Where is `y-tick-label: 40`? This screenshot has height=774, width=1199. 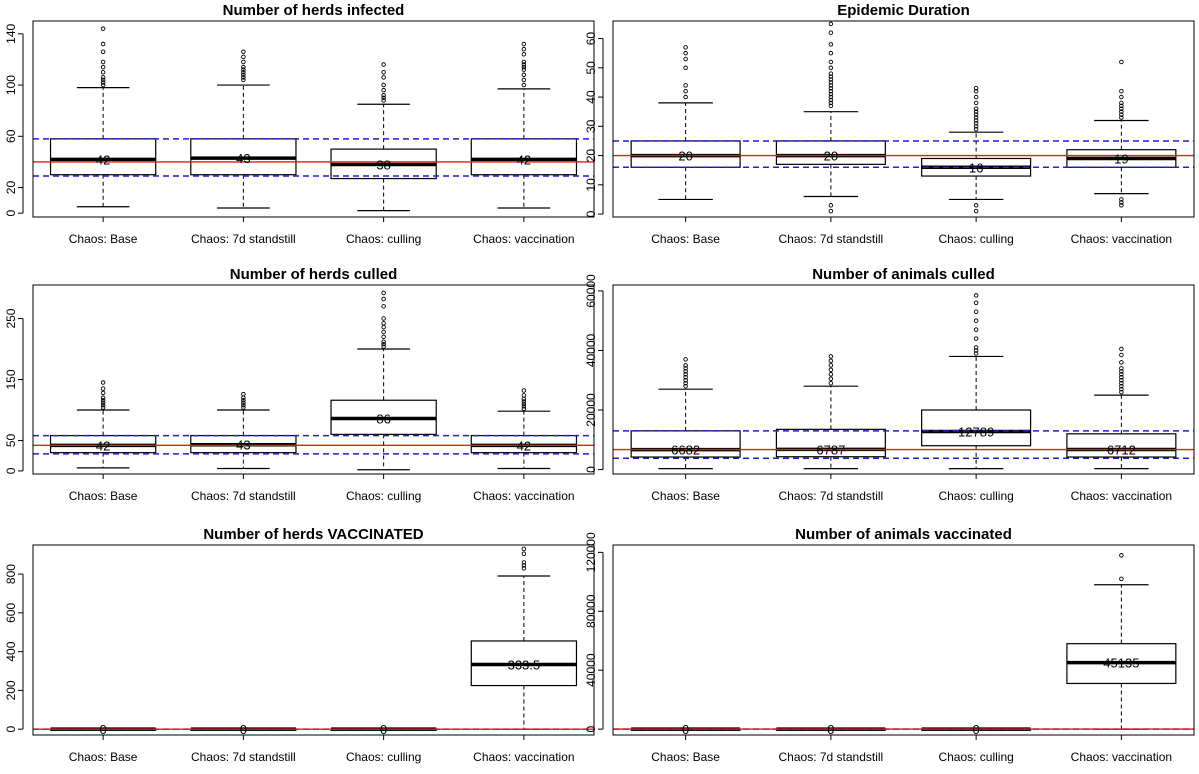 y-tick-label: 40 is located at coordinates (591, 97).